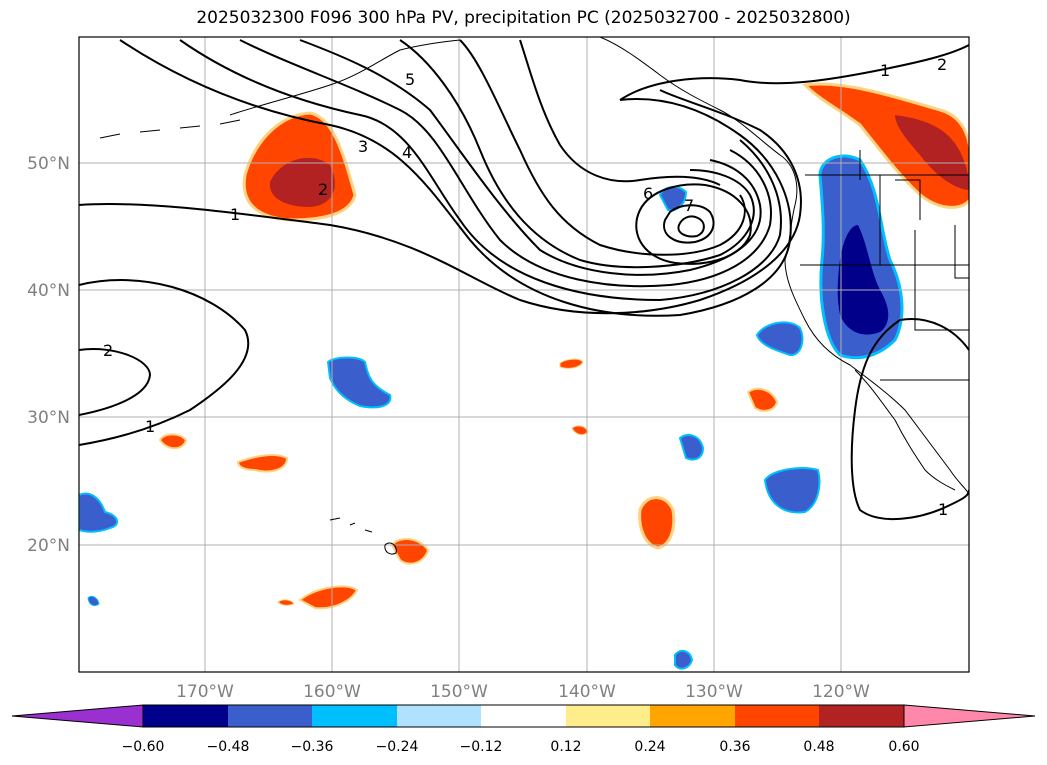 The image size is (1047, 765). What do you see at coordinates (648, 193) in the screenshot?
I see `contour-label: 6` at bounding box center [648, 193].